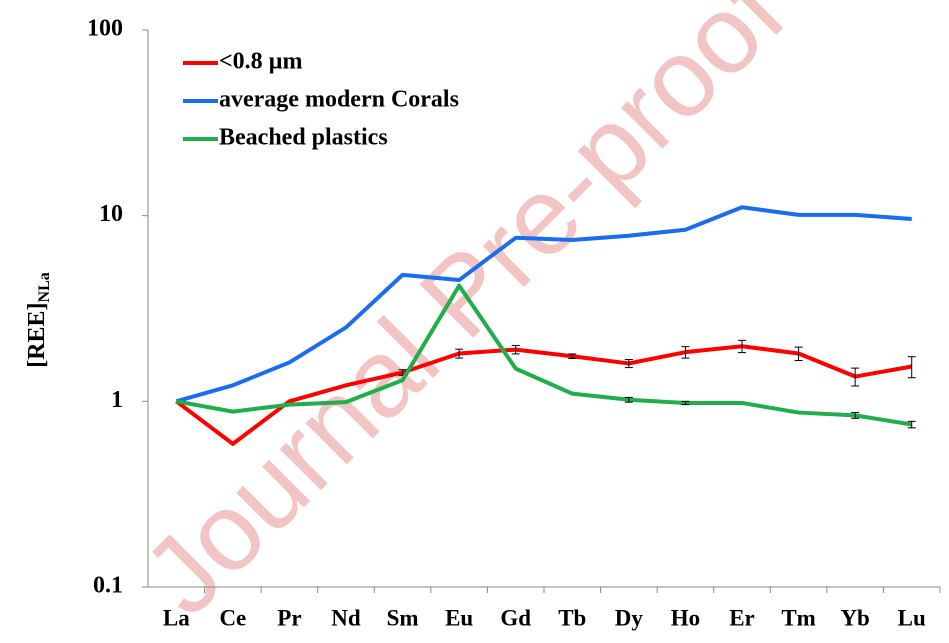  I want to click on y-axis-label: [REE]NLa, so click(38, 320).